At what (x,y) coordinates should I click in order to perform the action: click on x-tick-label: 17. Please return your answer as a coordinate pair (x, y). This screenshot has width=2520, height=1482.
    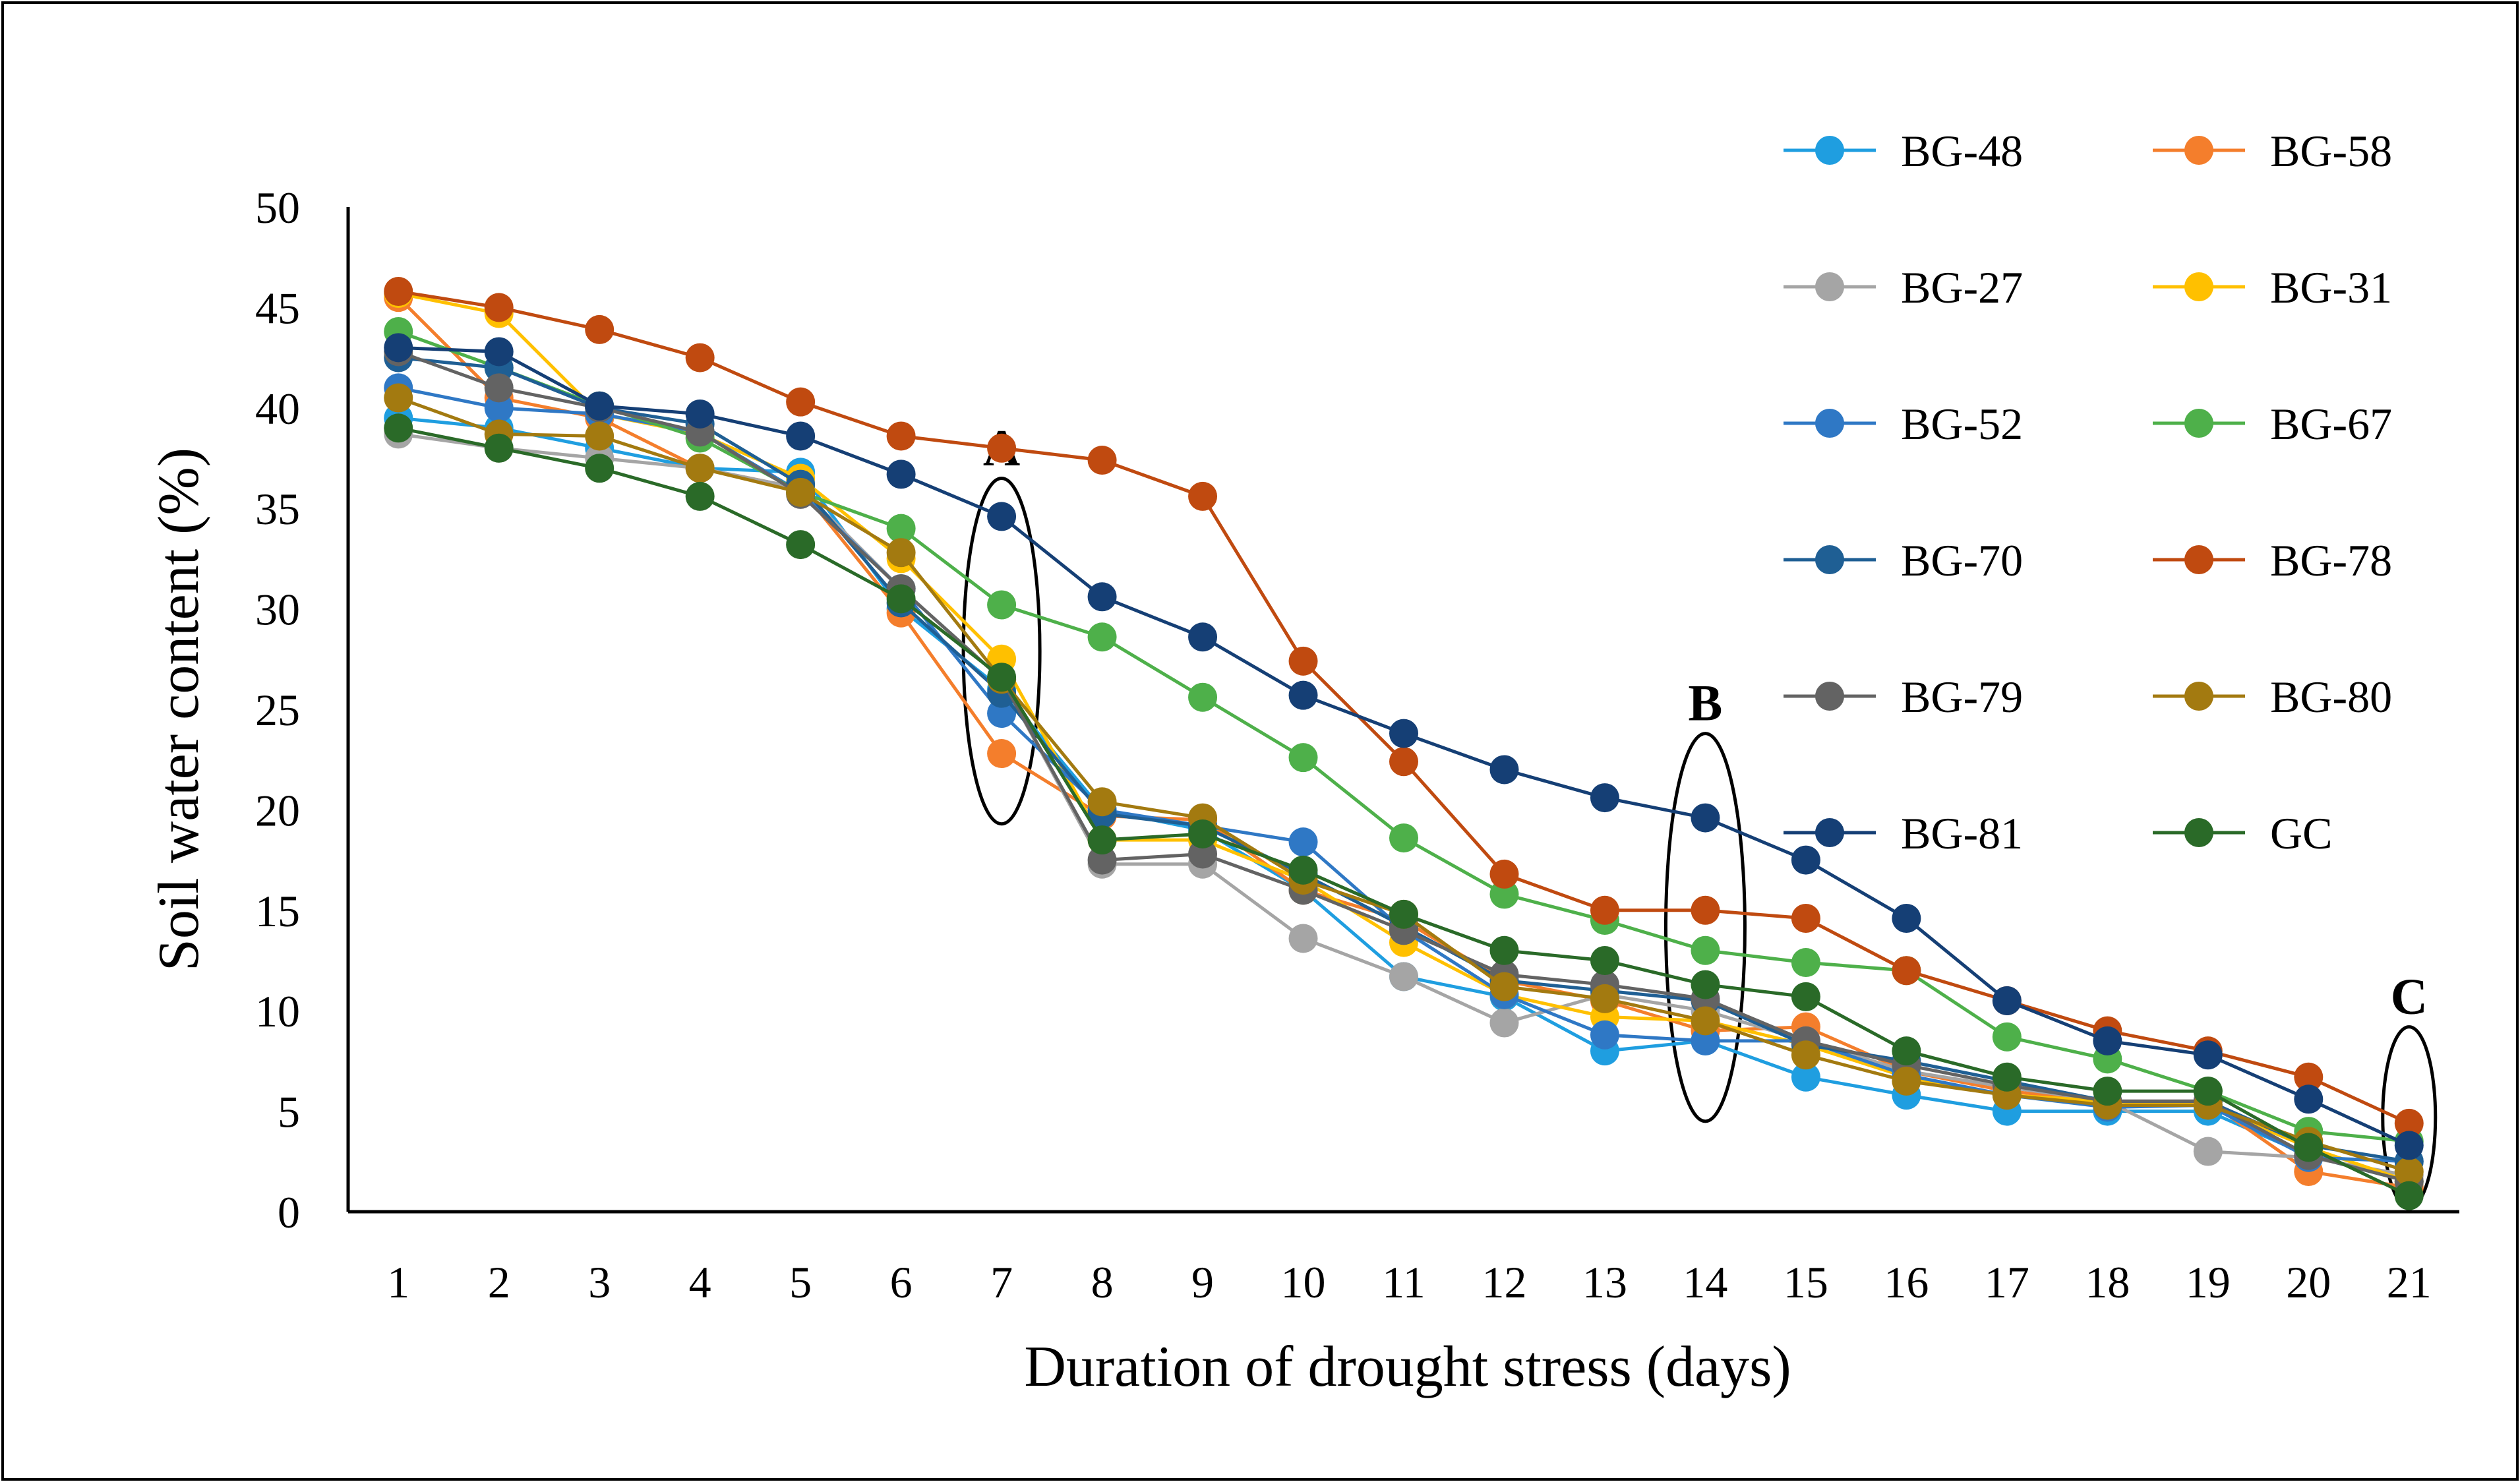
    Looking at the image, I should click on (2007, 1282).